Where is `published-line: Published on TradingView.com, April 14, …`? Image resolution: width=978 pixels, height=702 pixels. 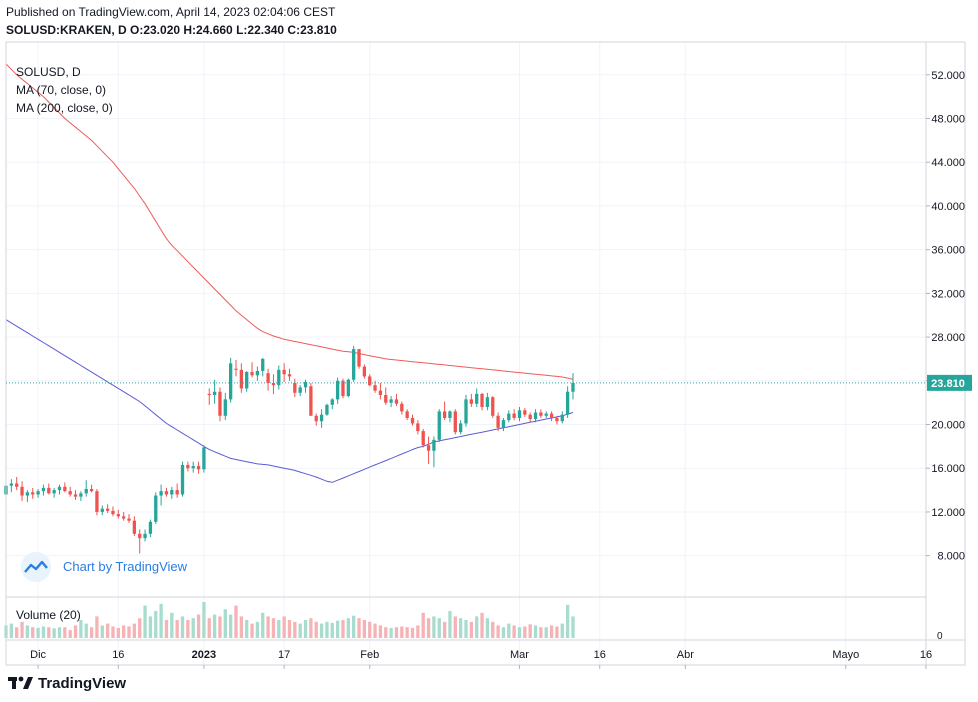 published-line: Published on TradingView.com, April 14, … is located at coordinates (171, 12).